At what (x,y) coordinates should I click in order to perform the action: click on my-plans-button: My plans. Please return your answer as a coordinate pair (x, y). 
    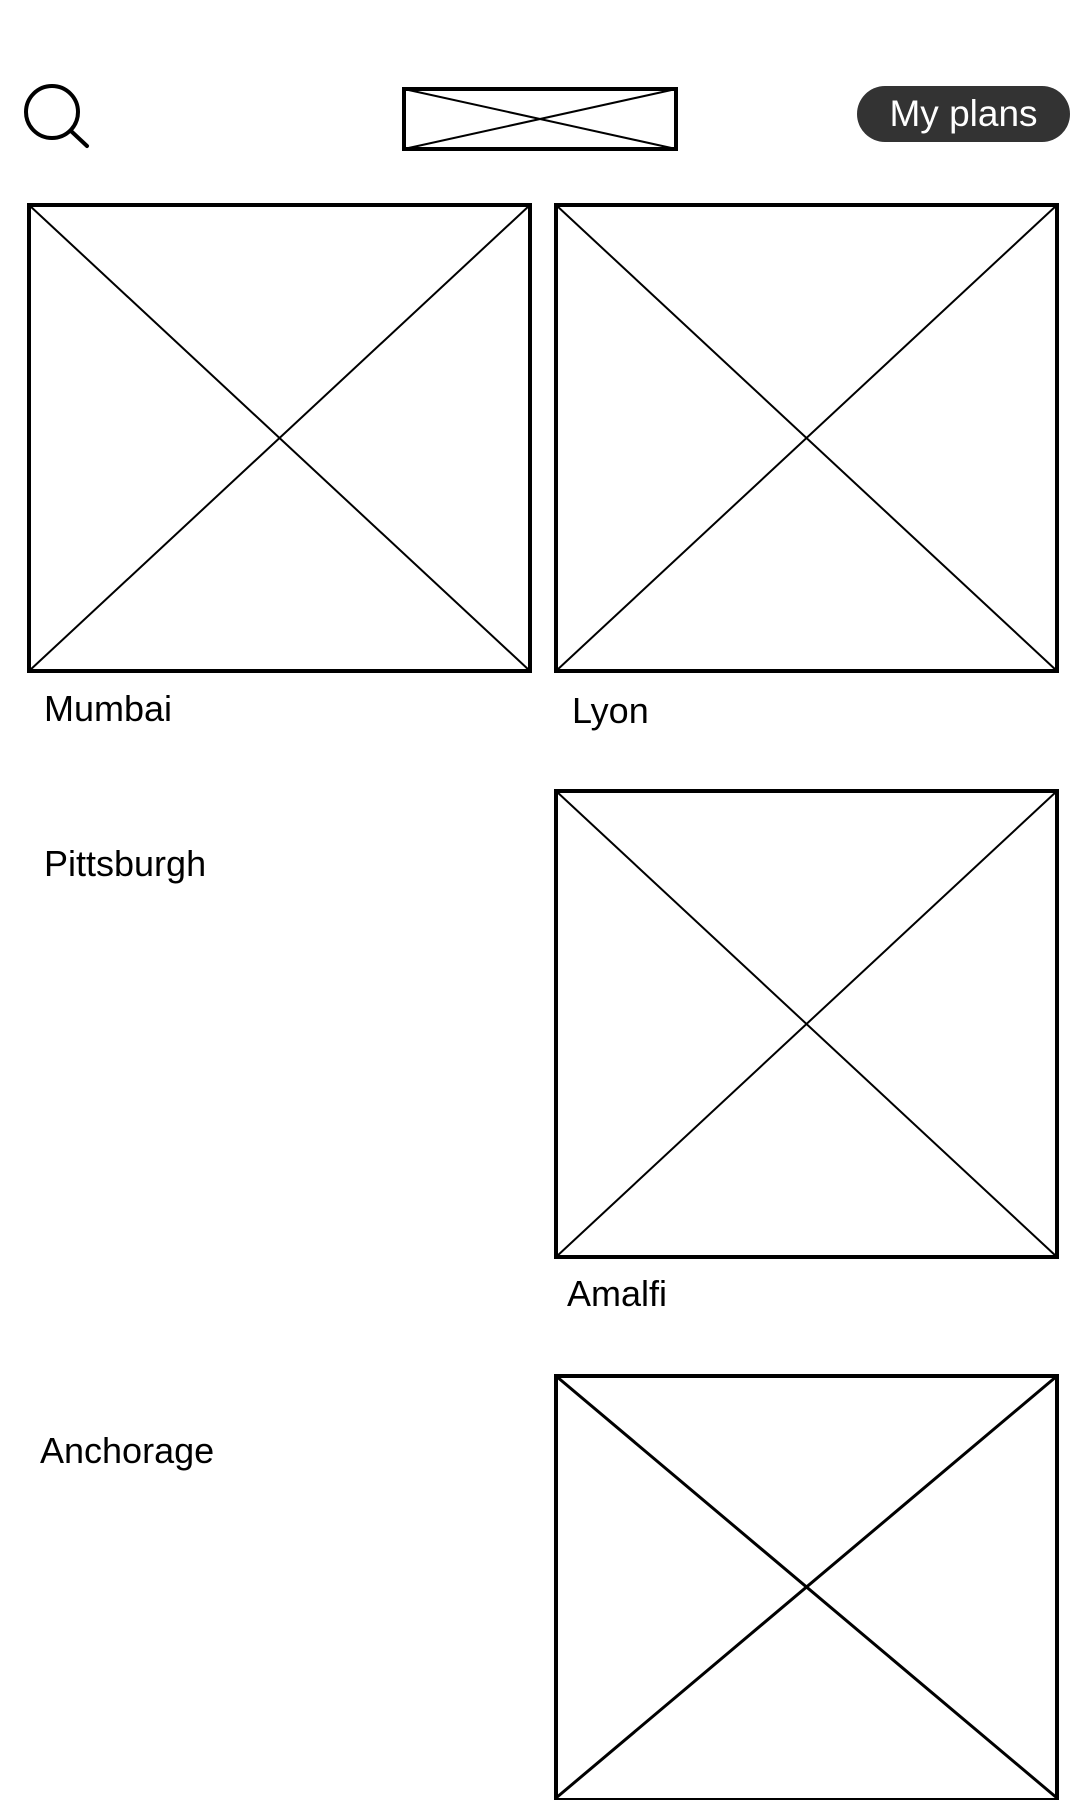
    Looking at the image, I should click on (963, 114).